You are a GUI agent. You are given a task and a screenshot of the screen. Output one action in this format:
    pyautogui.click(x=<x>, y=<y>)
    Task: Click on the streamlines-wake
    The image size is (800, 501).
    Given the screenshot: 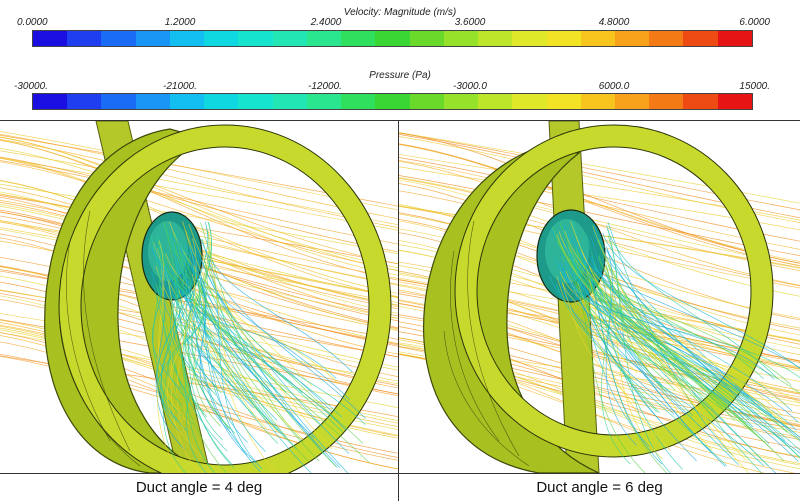 What is the action you would take?
    pyautogui.click(x=260, y=347)
    